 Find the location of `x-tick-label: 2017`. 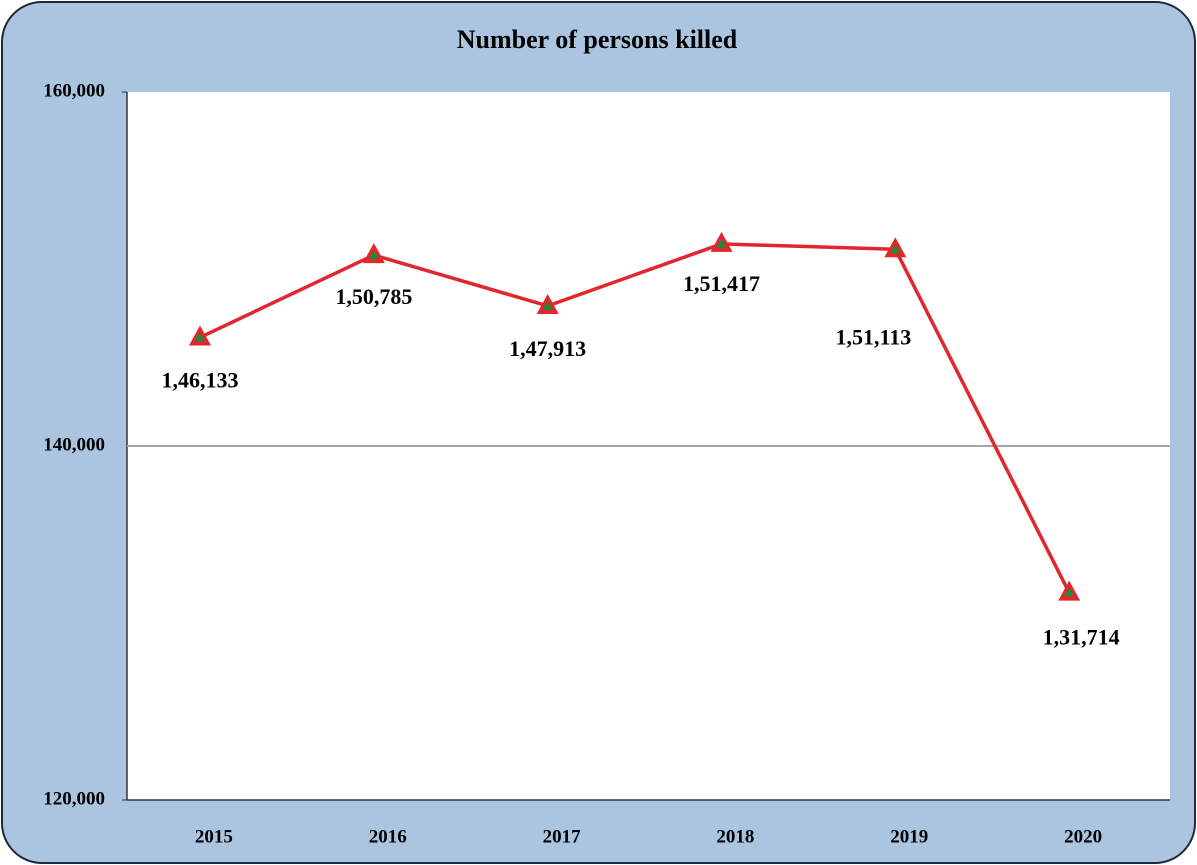

x-tick-label: 2017 is located at coordinates (562, 836).